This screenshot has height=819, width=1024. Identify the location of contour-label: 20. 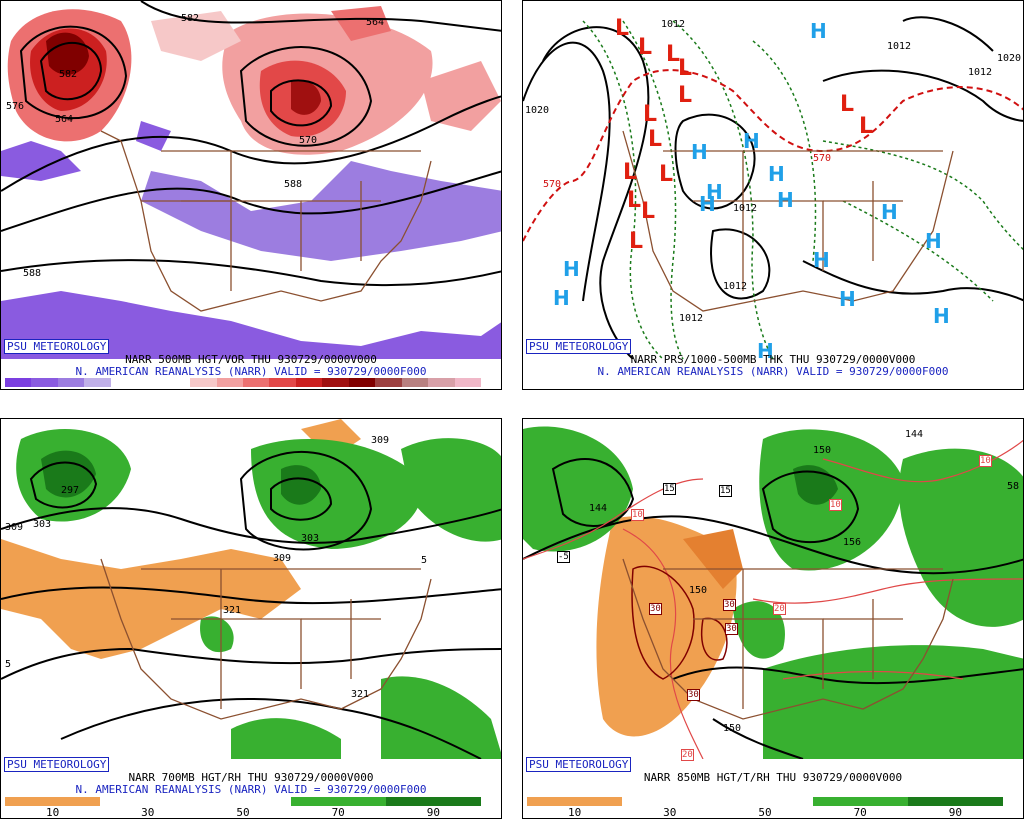
(779, 609).